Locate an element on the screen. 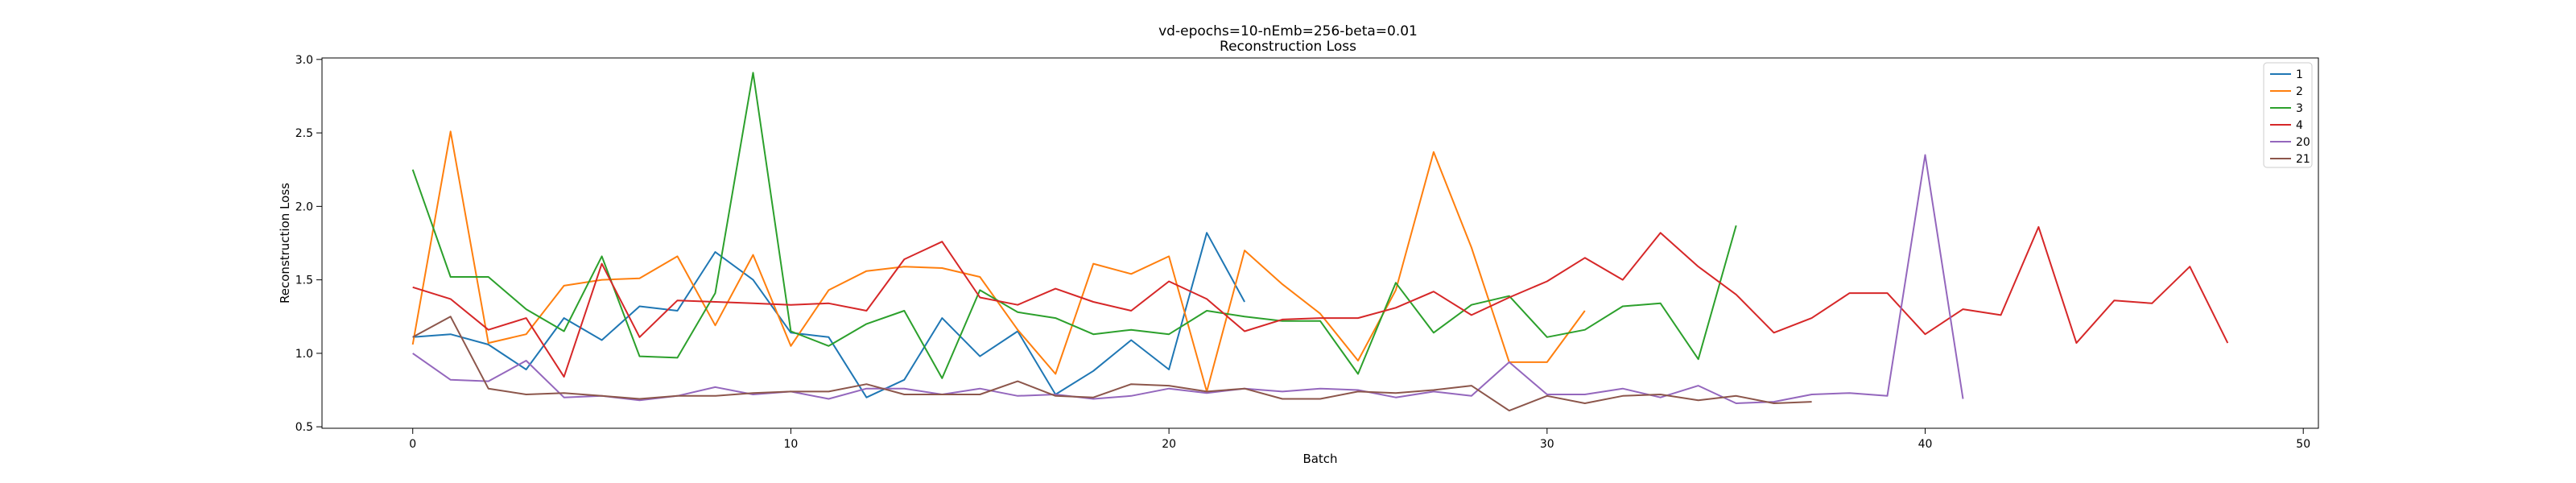 The height and width of the screenshot is (483, 2576). x-tick-label: 20 is located at coordinates (1169, 444).